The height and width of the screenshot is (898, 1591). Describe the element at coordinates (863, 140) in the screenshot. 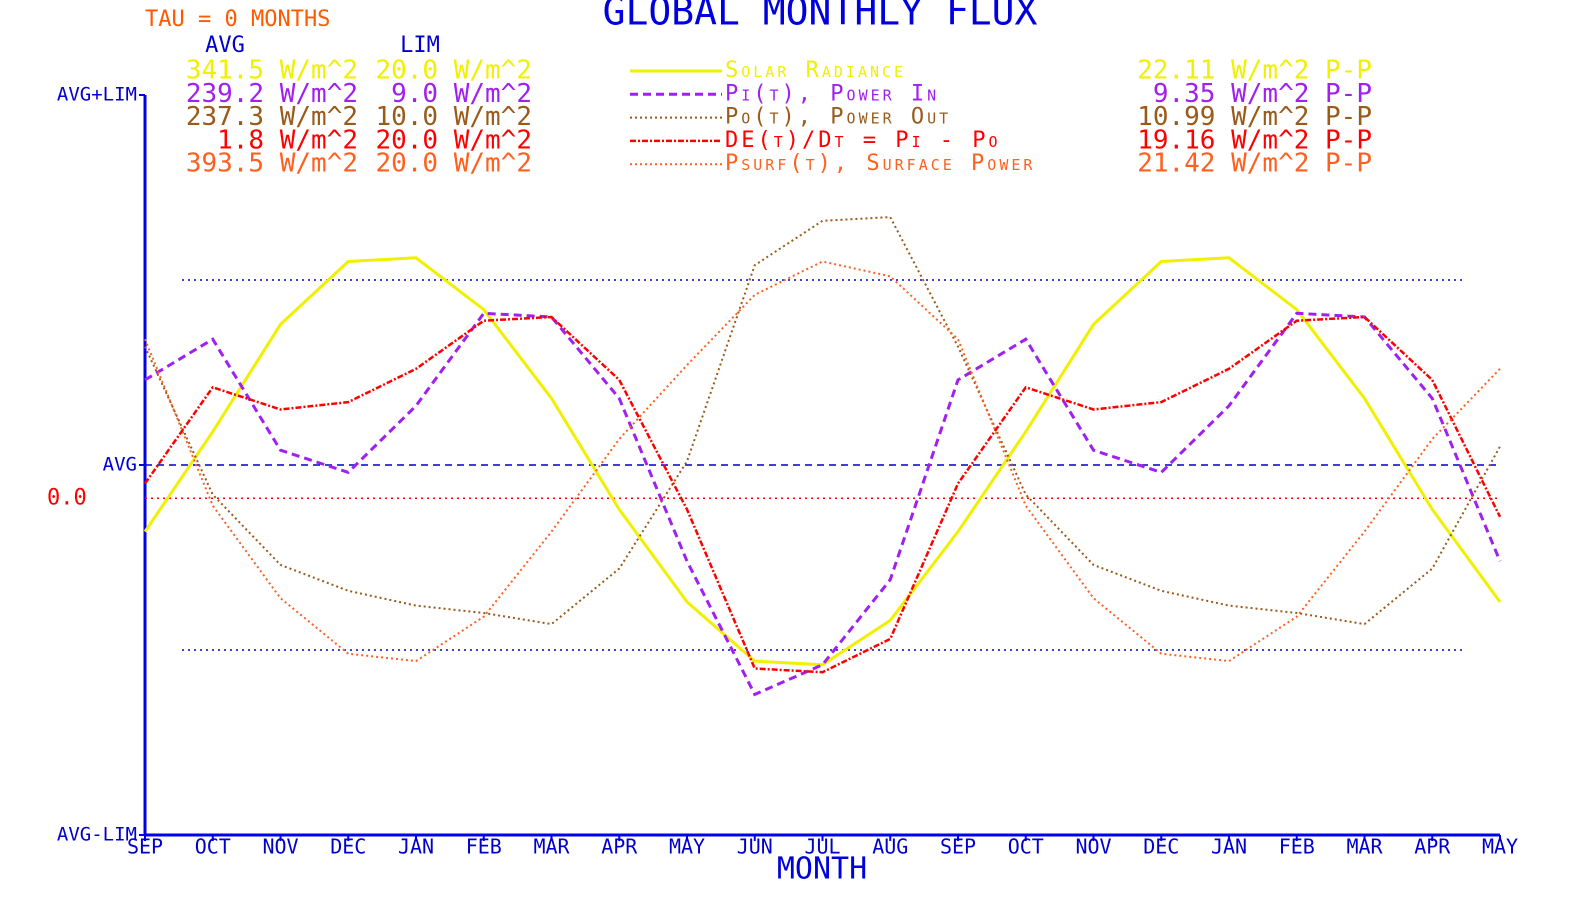

I see `legend-label: DE(t)/Dt = Pi - Po` at that location.